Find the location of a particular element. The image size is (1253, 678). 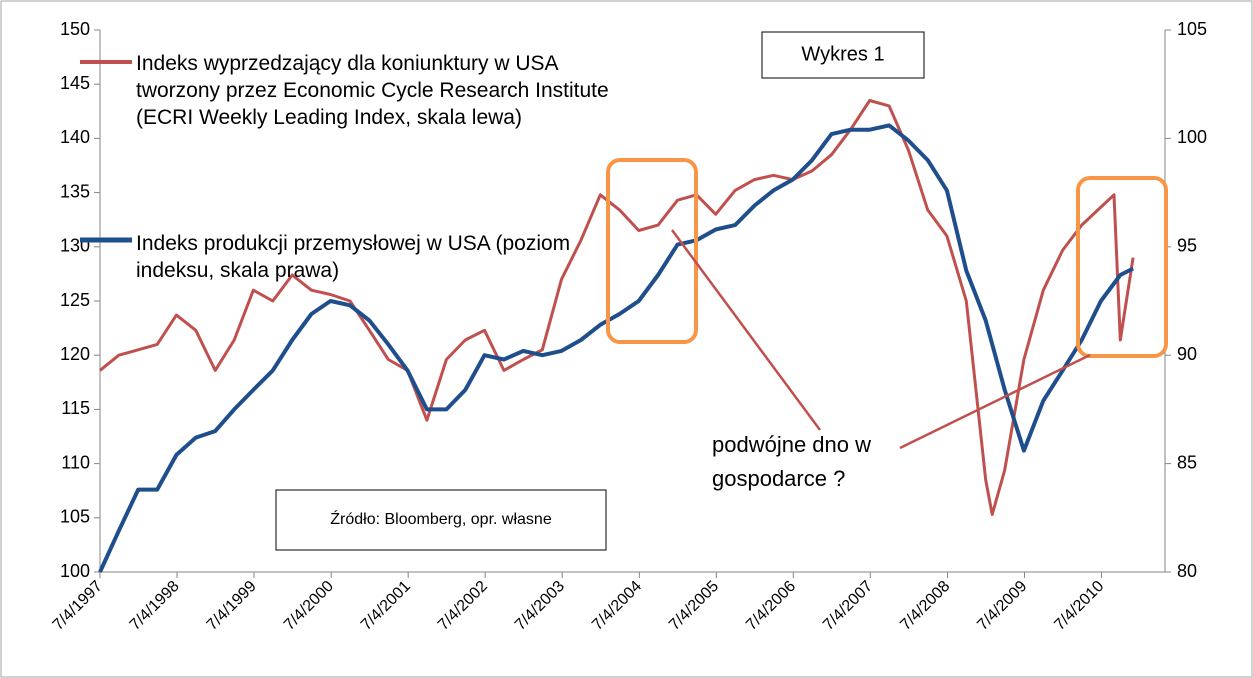

y-tick-label: 145 is located at coordinates (75, 83).